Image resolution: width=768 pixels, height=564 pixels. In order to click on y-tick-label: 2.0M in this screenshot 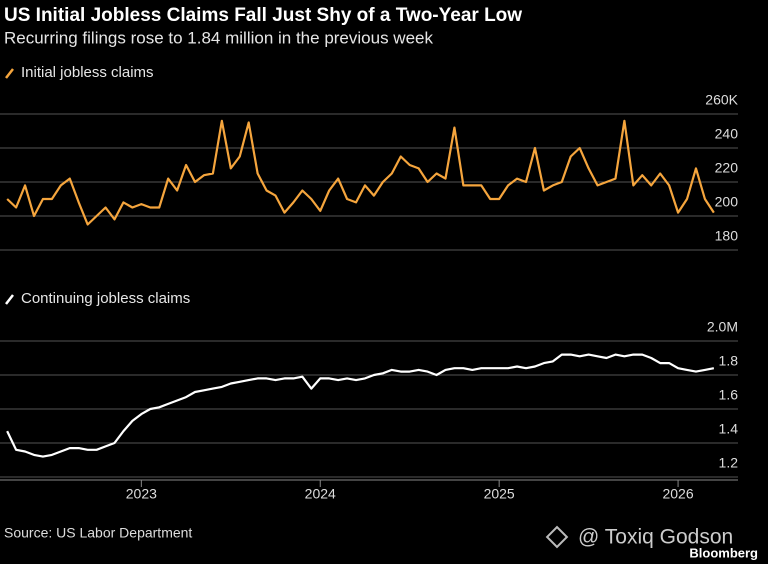, I will do `click(722, 327)`.